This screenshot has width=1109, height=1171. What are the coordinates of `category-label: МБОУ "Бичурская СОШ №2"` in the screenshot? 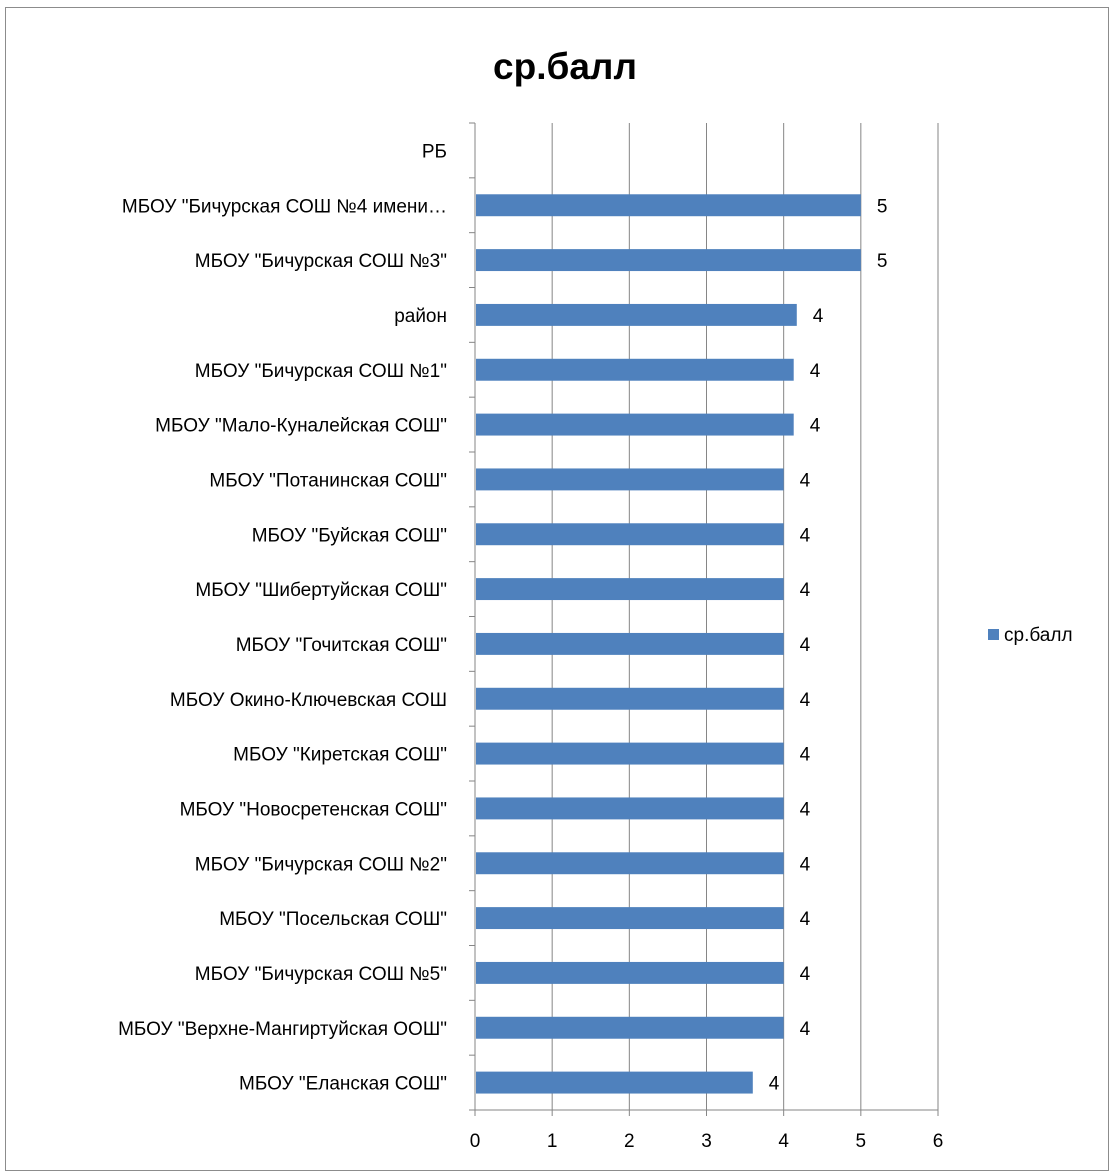 It's located at (321, 864).